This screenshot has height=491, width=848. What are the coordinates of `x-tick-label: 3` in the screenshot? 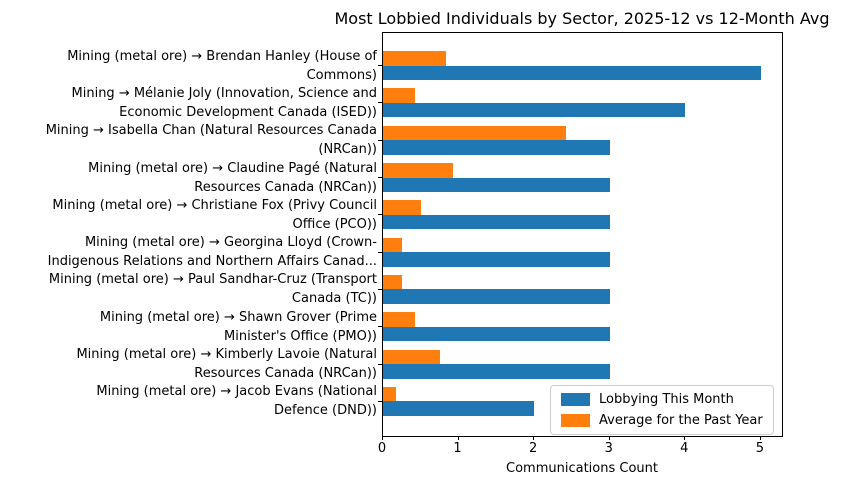 It's located at (608, 448).